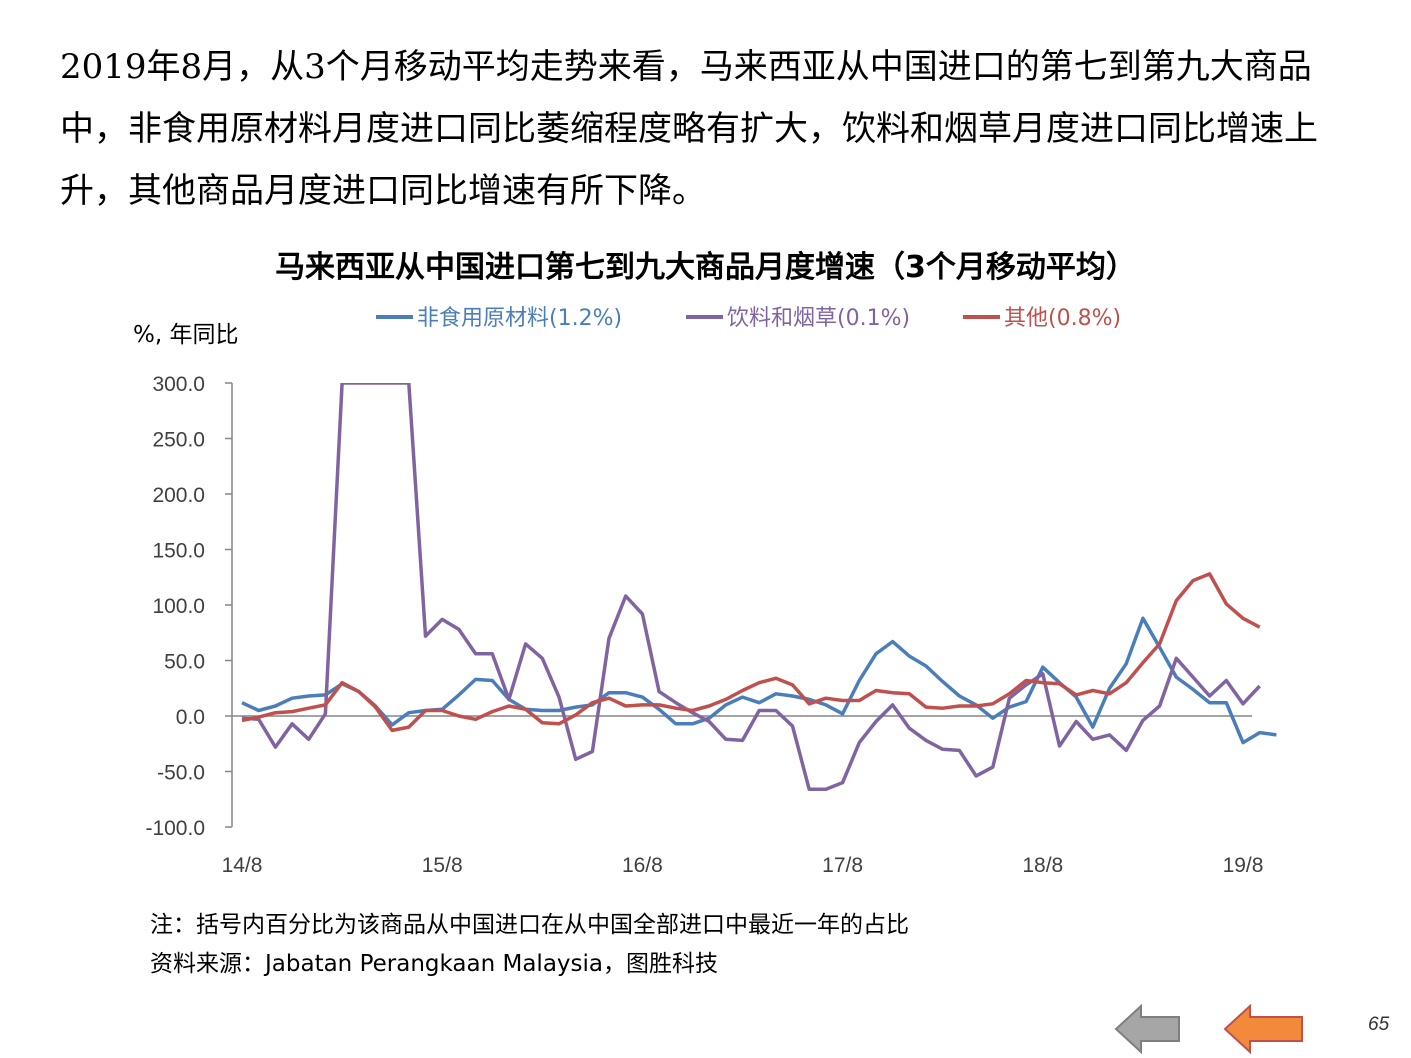  I want to click on page-number: 65, so click(1379, 1024).